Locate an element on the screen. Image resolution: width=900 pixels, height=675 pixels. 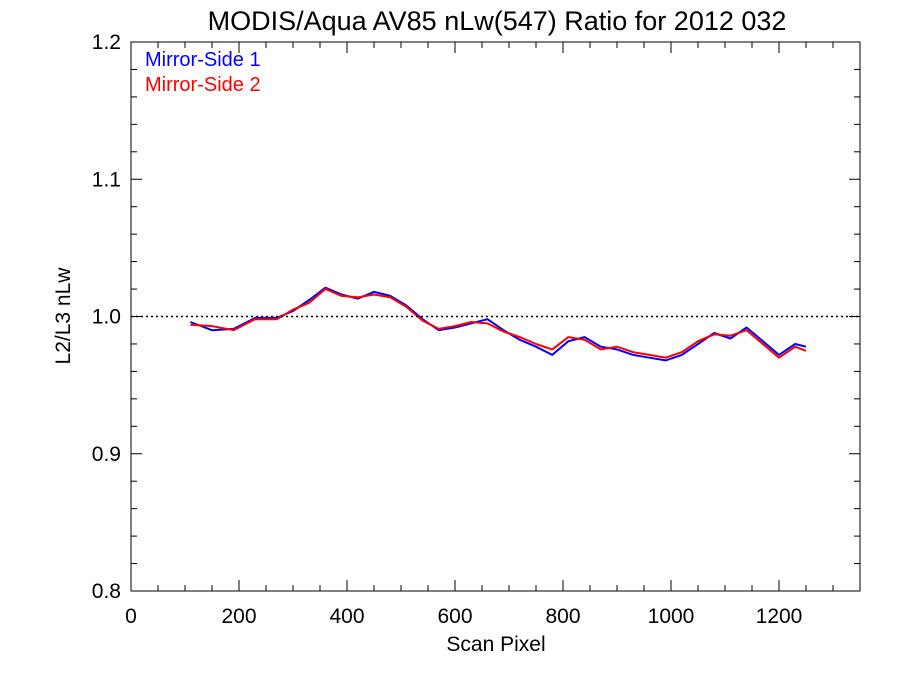
x-tick-label: 1000 is located at coordinates (671, 616).